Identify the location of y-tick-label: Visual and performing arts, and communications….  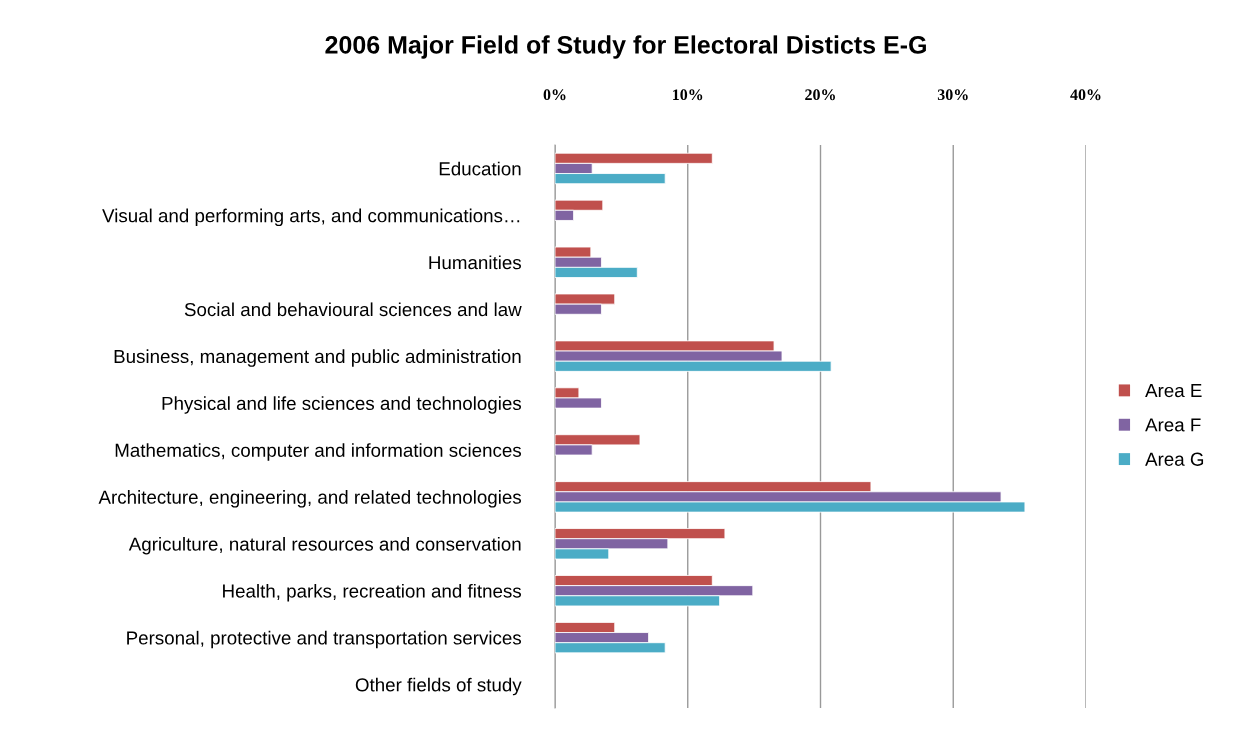
(311, 217).